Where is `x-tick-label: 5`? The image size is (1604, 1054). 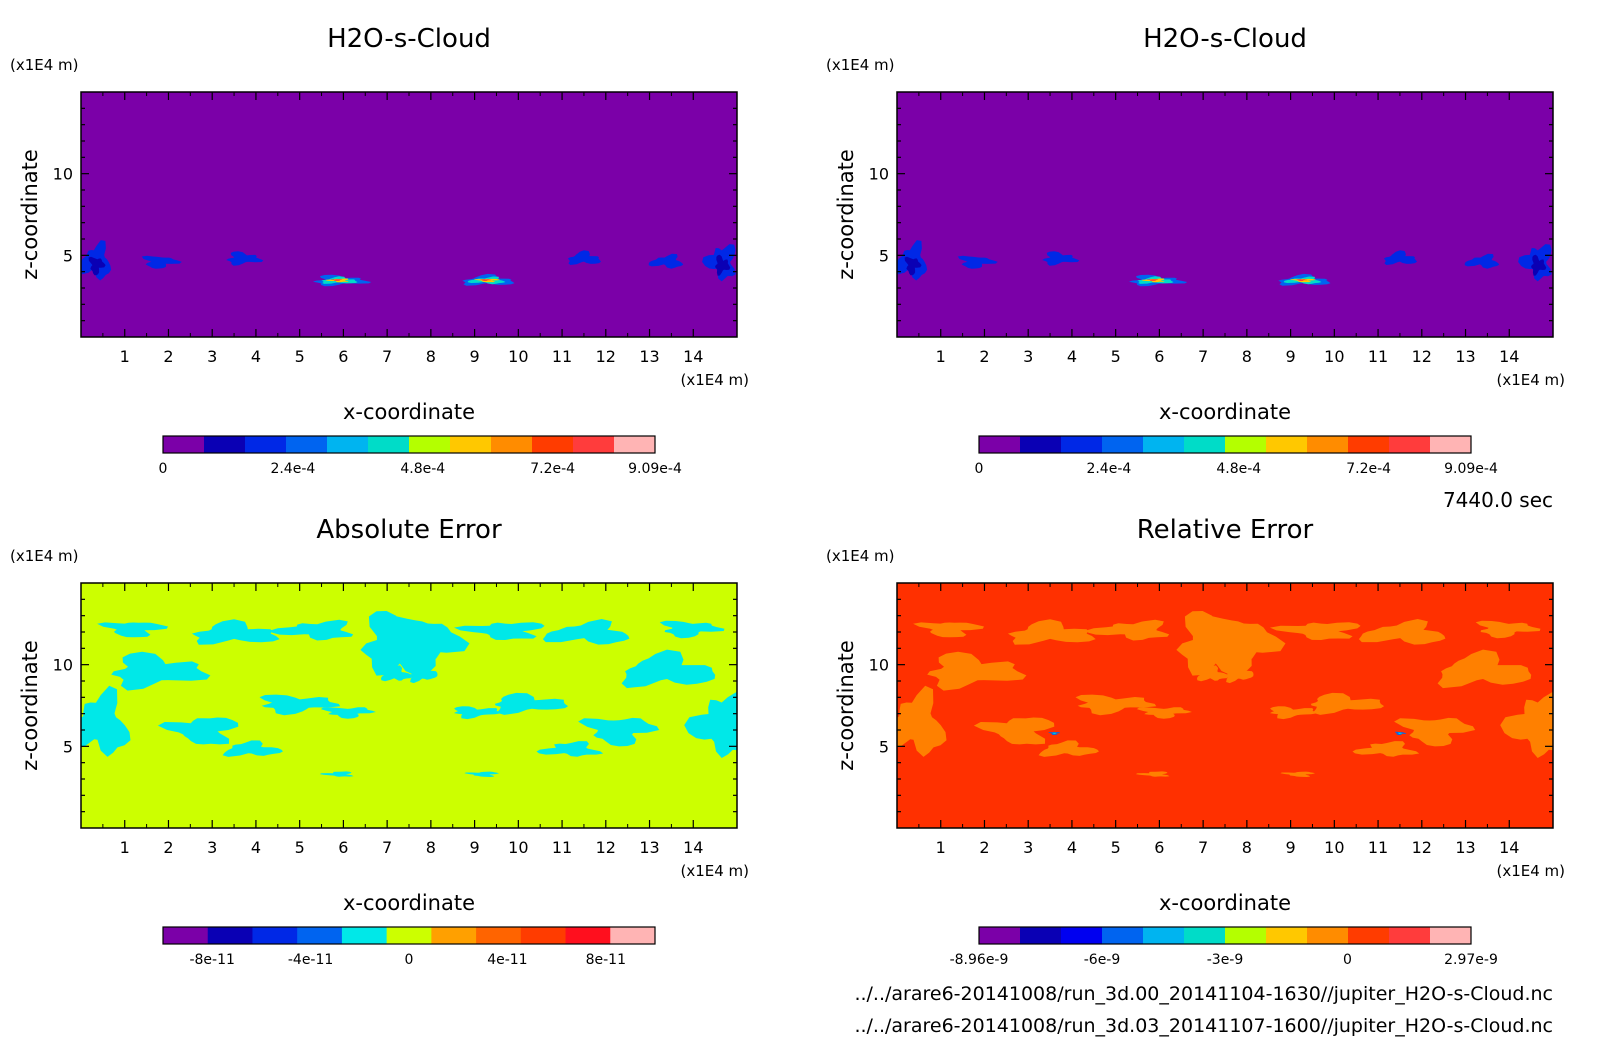
x-tick-label: 5 is located at coordinates (300, 356).